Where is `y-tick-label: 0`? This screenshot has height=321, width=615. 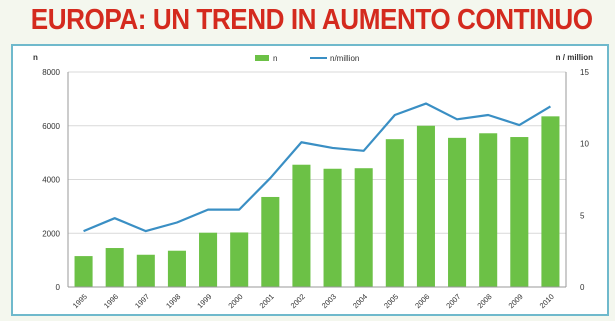 y-tick-label: 0 is located at coordinates (58, 287).